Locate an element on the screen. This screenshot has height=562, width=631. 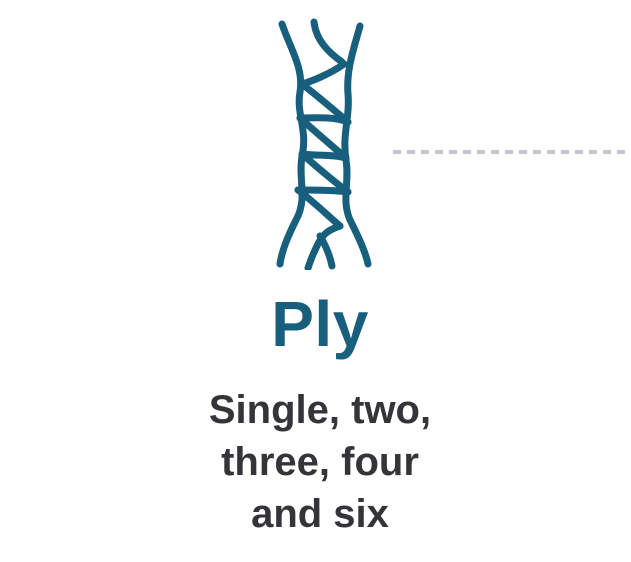
yarn-strand-right is located at coordinates (356, 145).